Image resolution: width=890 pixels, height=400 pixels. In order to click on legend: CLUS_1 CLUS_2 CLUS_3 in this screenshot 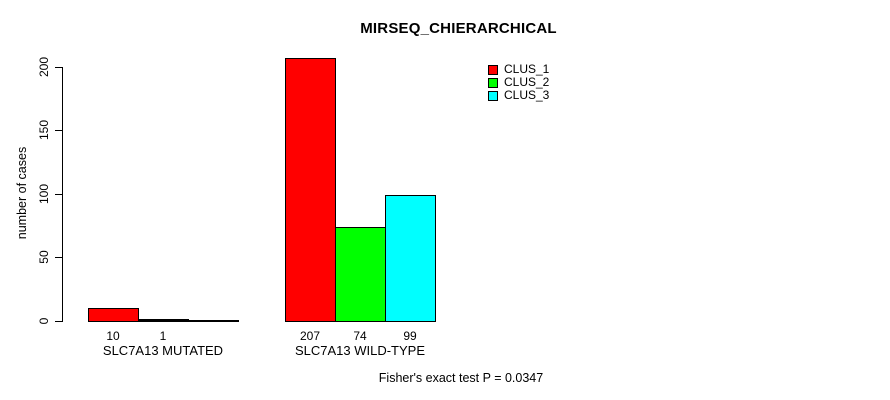, I will do `click(518, 82)`.